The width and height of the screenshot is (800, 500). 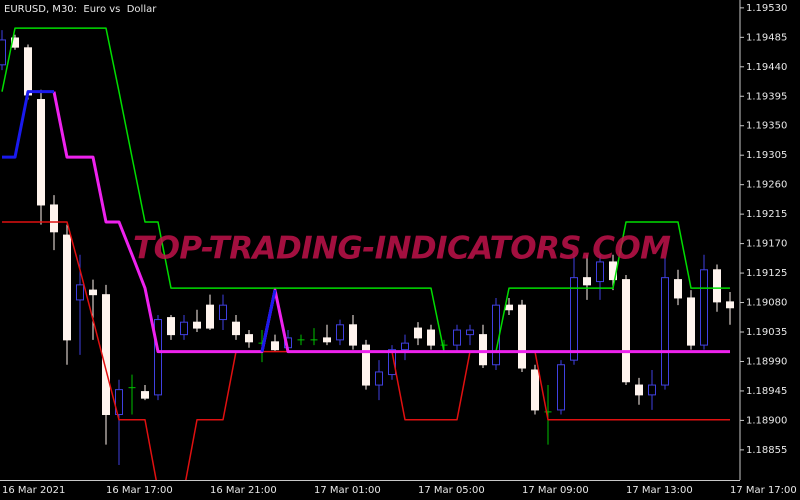 What do you see at coordinates (555, 490) in the screenshot?
I see `x-tick-label: 17 Mar 09:00` at bounding box center [555, 490].